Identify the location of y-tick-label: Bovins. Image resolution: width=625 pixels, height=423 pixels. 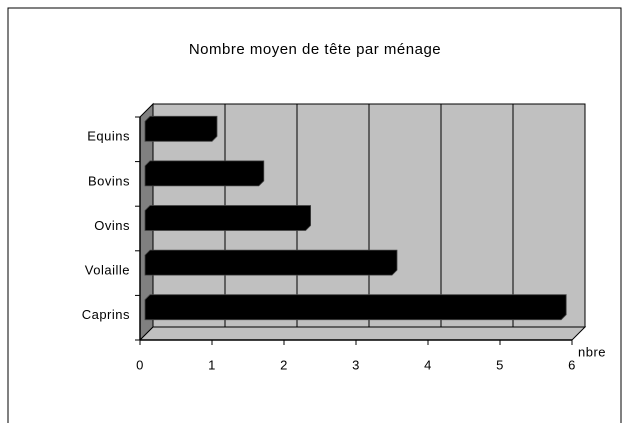
(109, 180).